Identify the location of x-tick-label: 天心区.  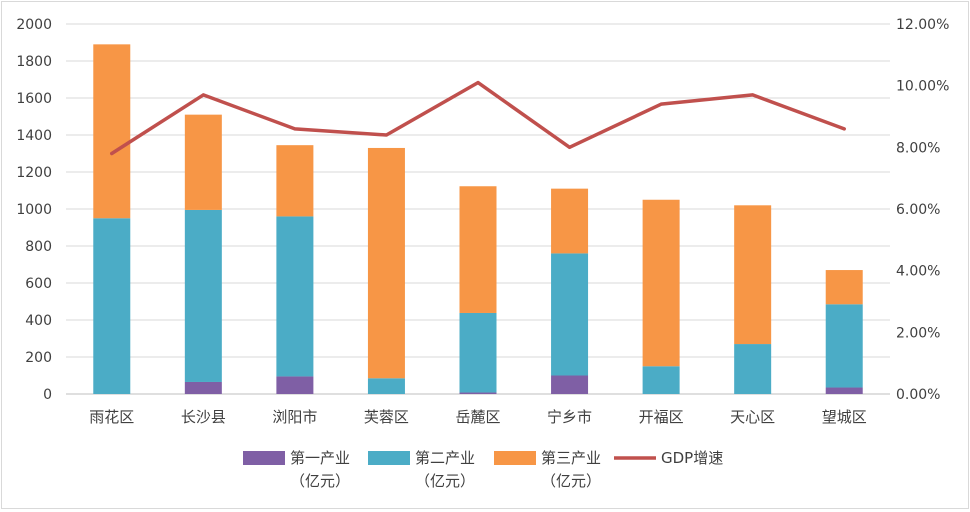
(752, 417).